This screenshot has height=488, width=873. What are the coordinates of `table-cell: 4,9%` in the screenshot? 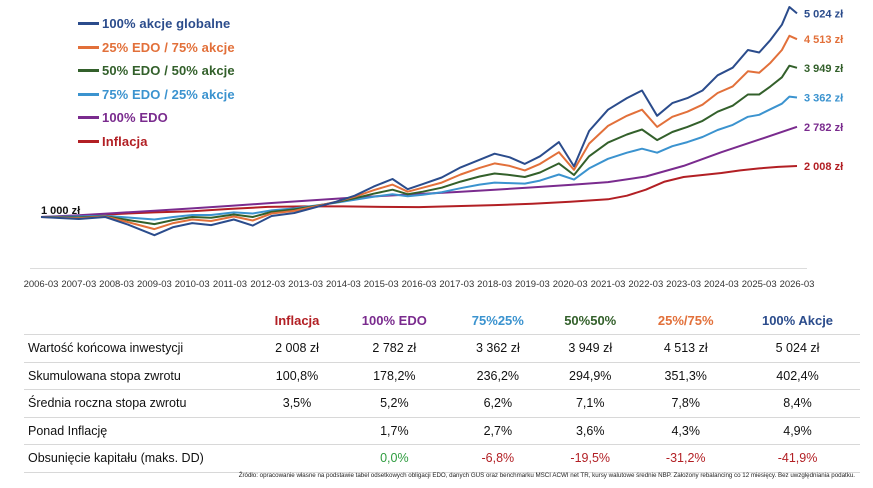 It's located at (797, 430).